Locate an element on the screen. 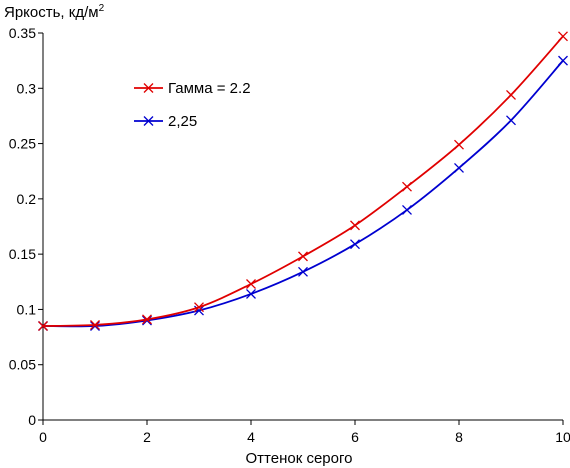 The height and width of the screenshot is (468, 570). x-tick-label: 2 is located at coordinates (147, 437).